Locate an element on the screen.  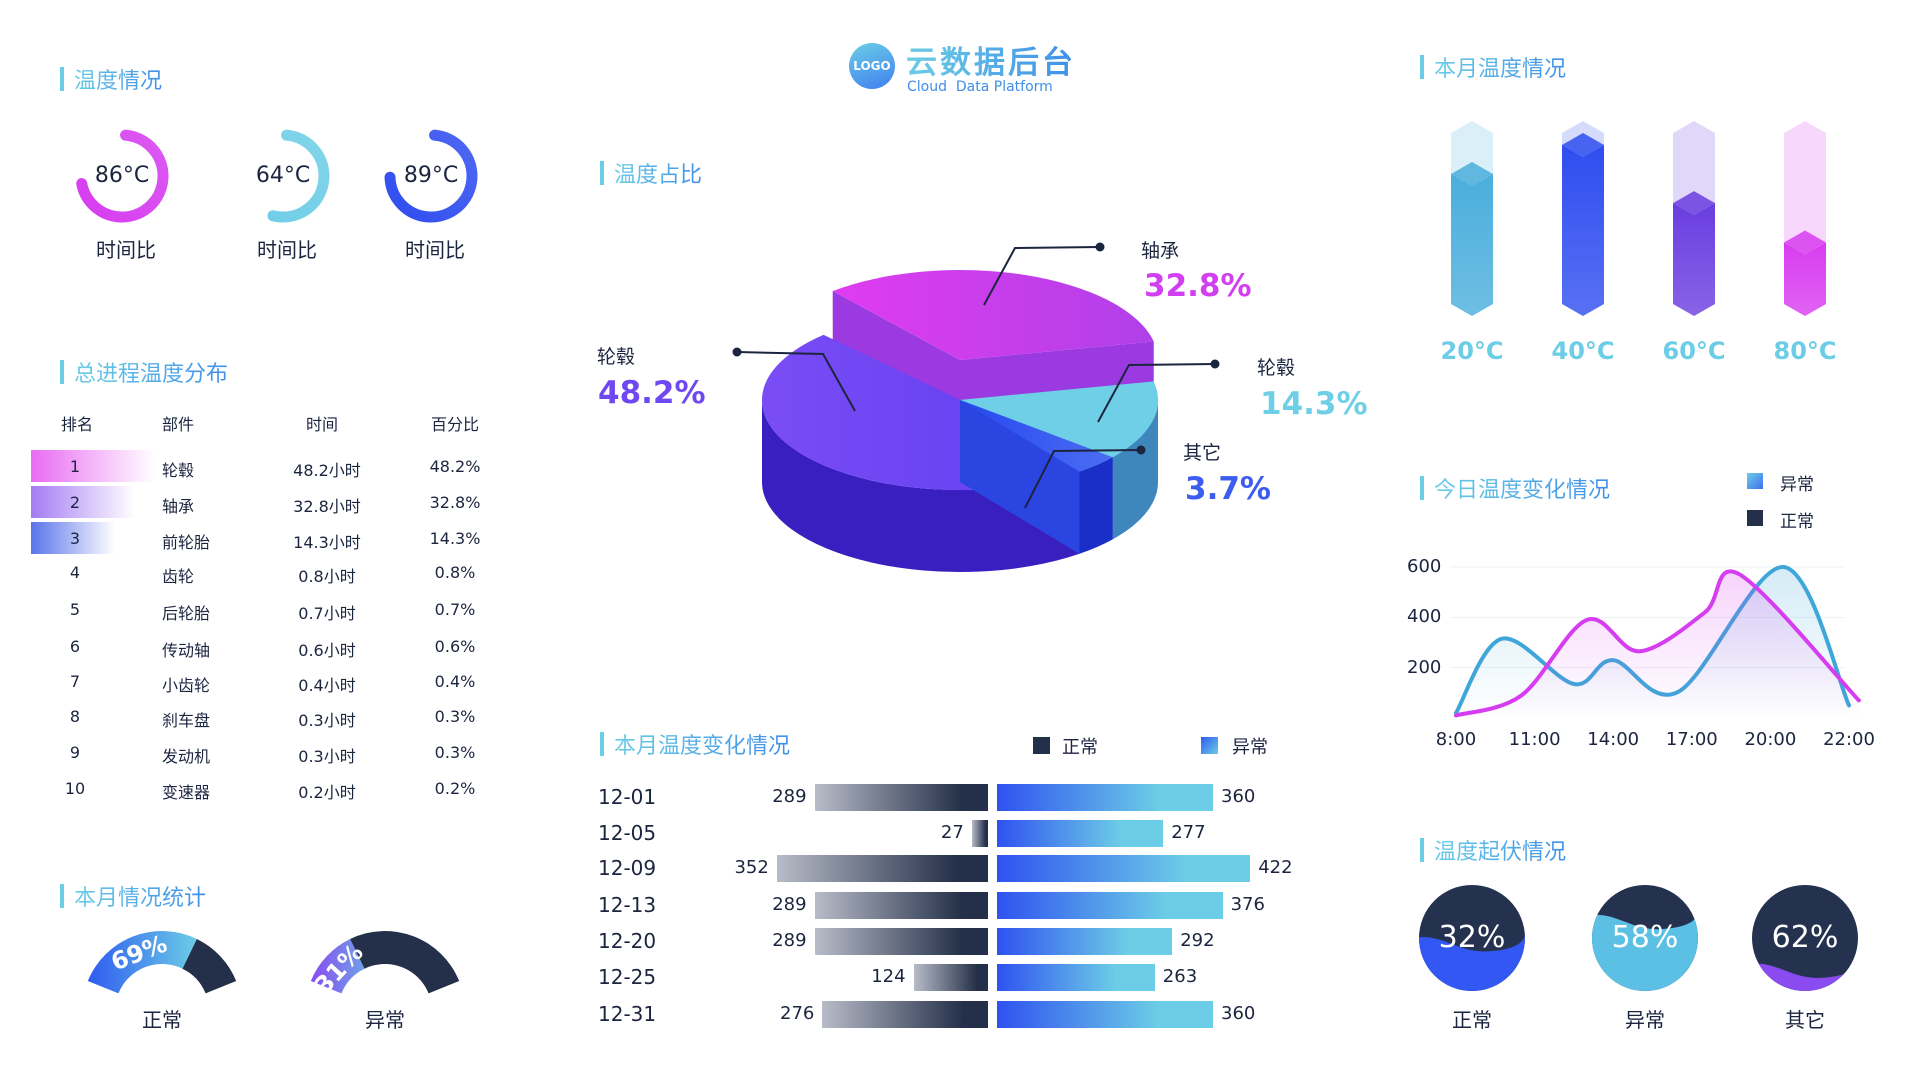
series-line is located at coordinates (1657, 643).